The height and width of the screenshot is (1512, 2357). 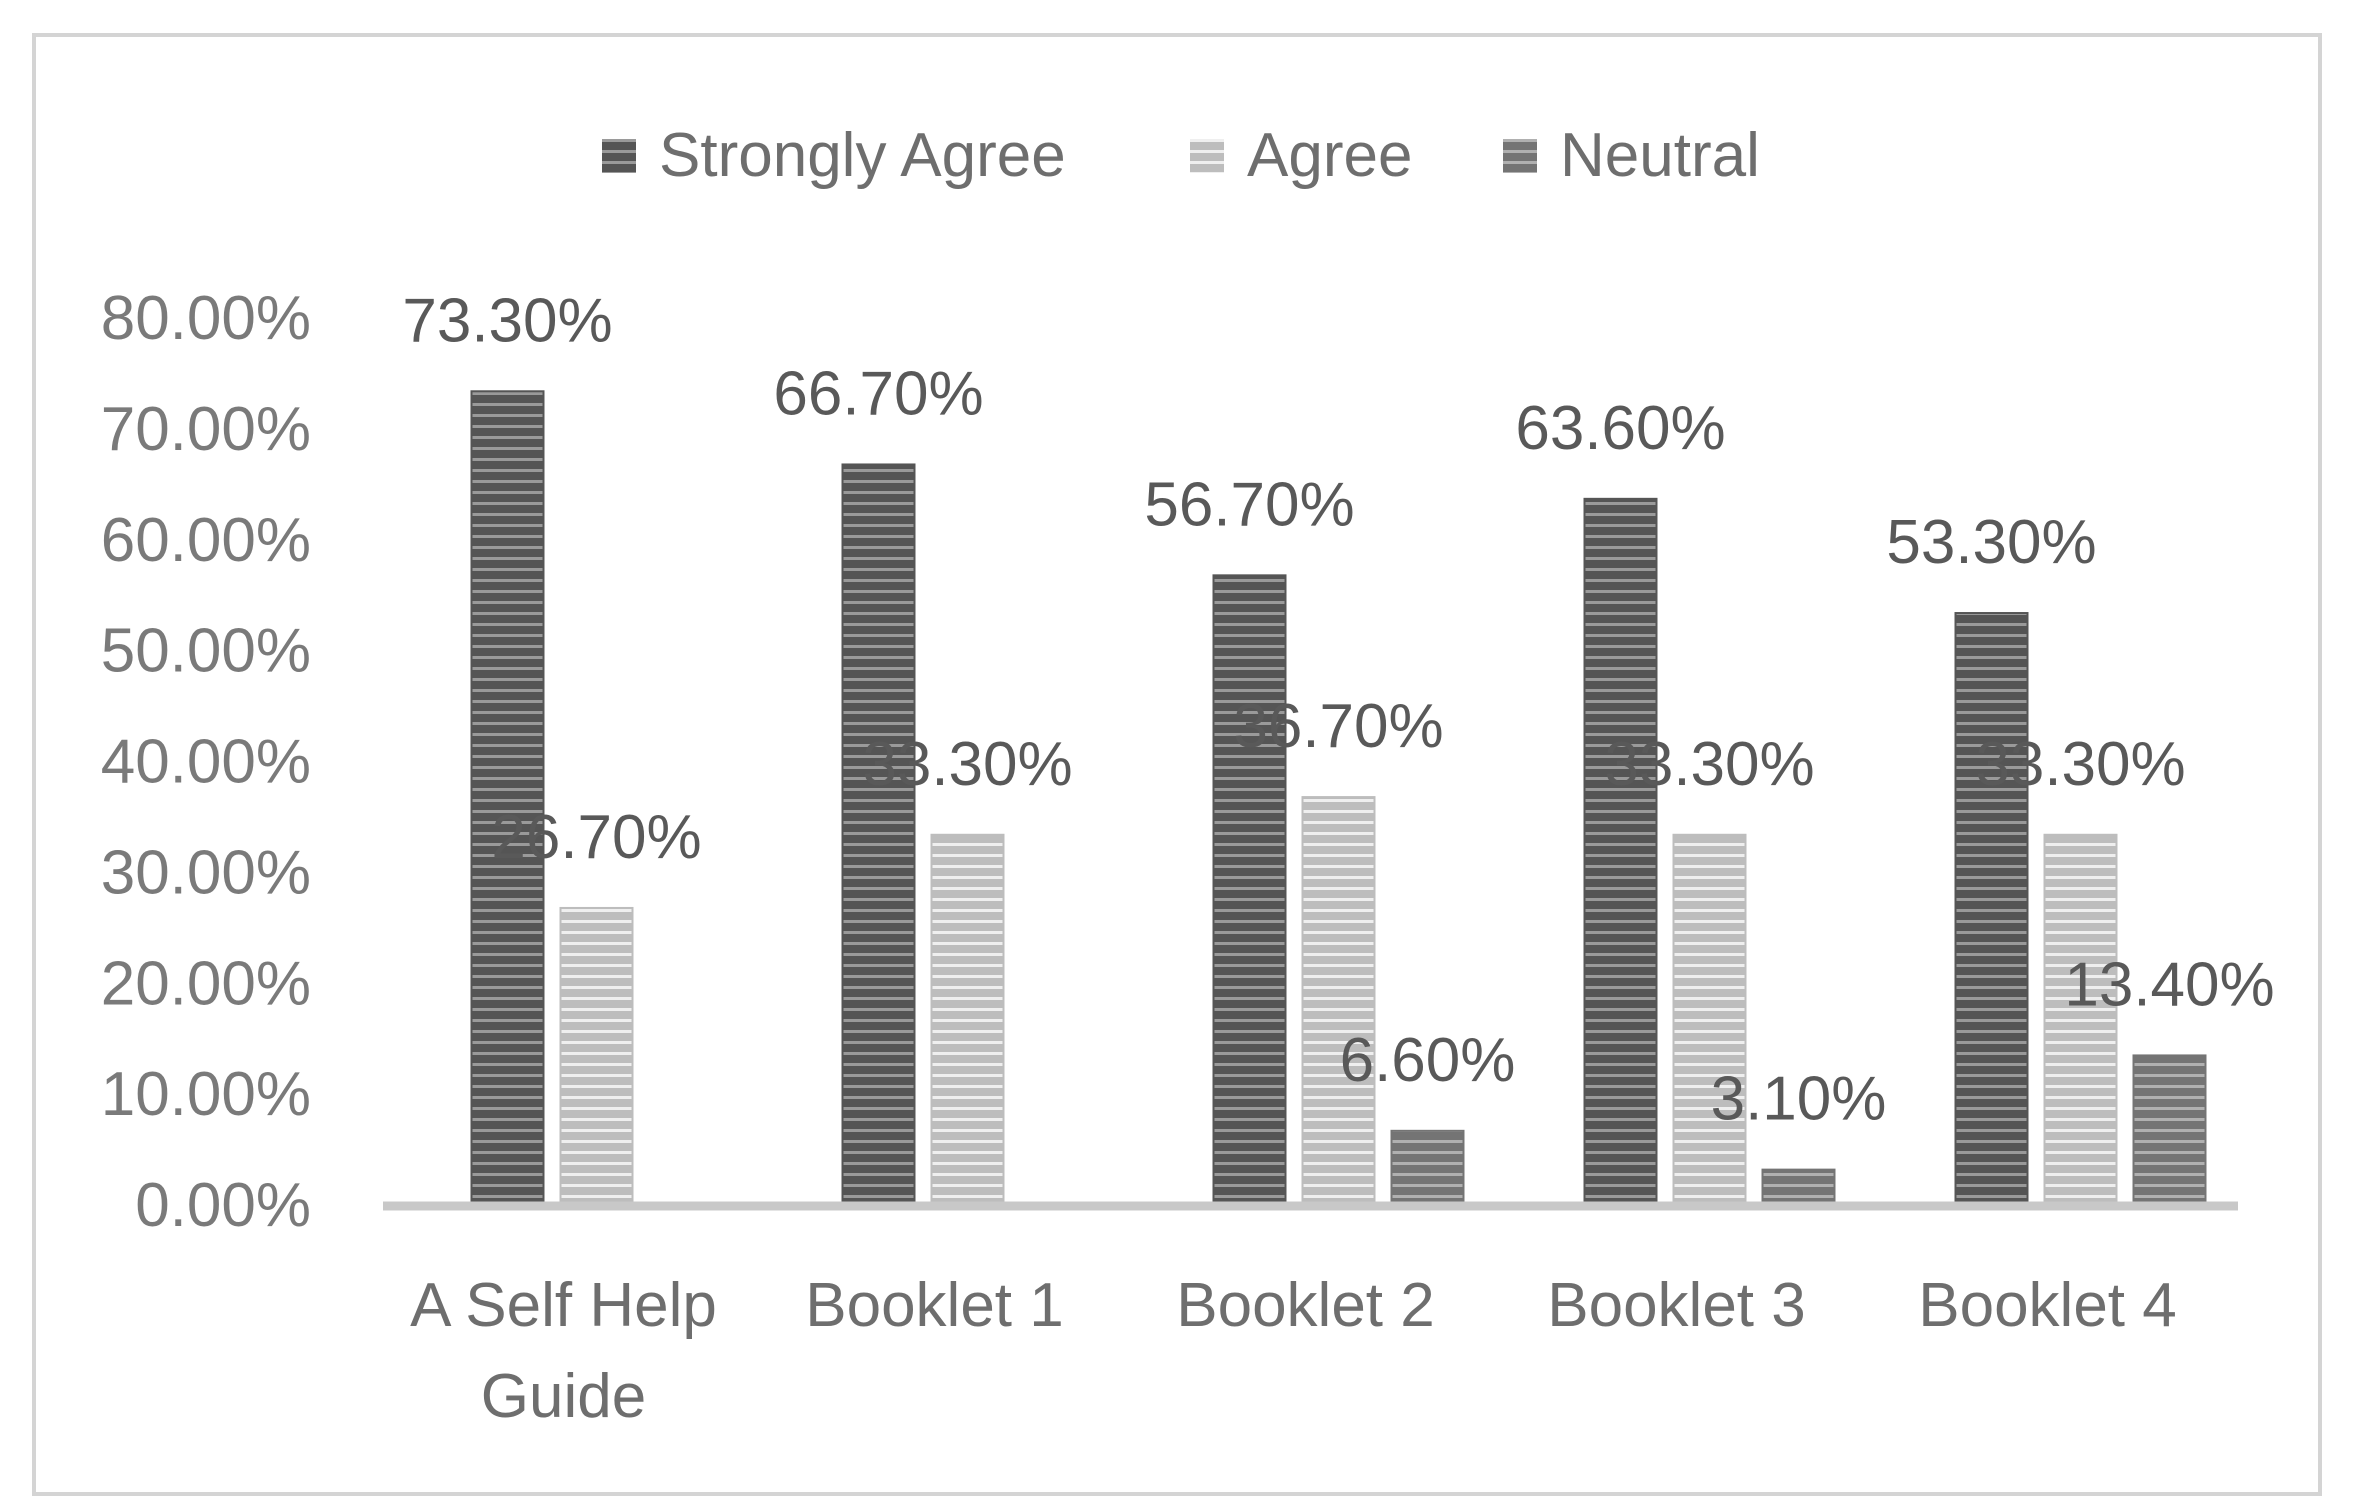 I want to click on data-label-neutral: 6.60%, so click(x=1428, y=1060).